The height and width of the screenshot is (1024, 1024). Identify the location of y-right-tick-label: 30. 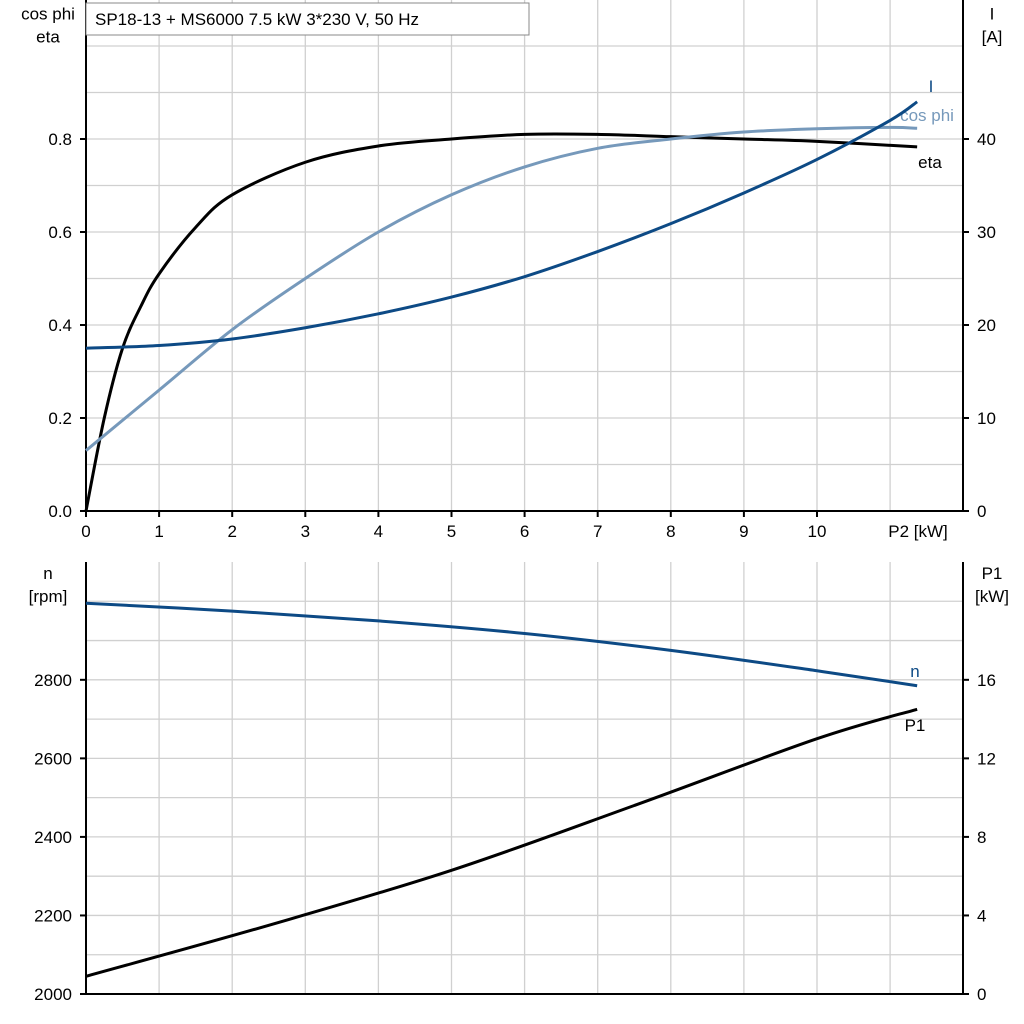
(986, 232).